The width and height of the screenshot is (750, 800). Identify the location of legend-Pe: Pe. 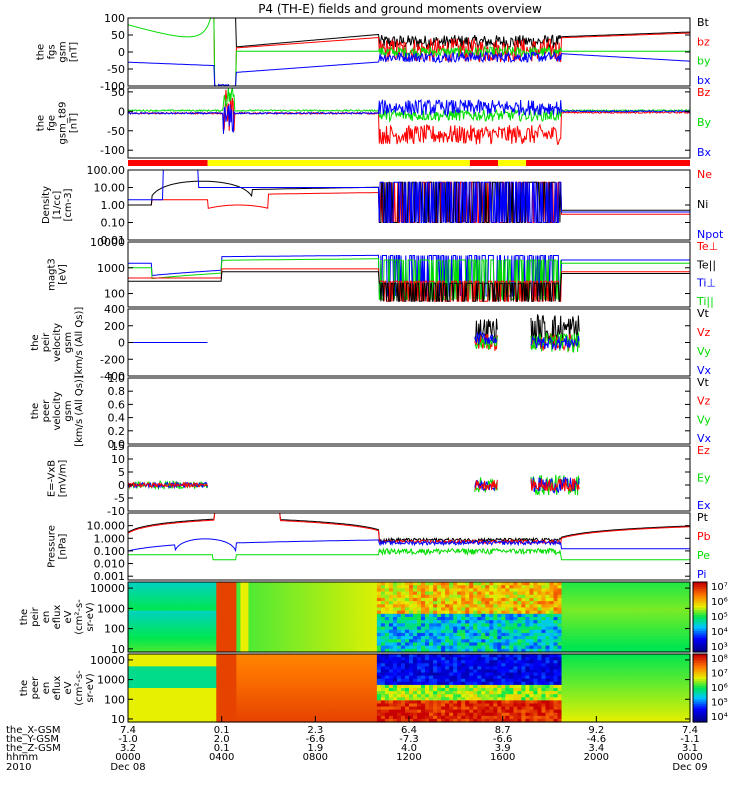
(703, 555).